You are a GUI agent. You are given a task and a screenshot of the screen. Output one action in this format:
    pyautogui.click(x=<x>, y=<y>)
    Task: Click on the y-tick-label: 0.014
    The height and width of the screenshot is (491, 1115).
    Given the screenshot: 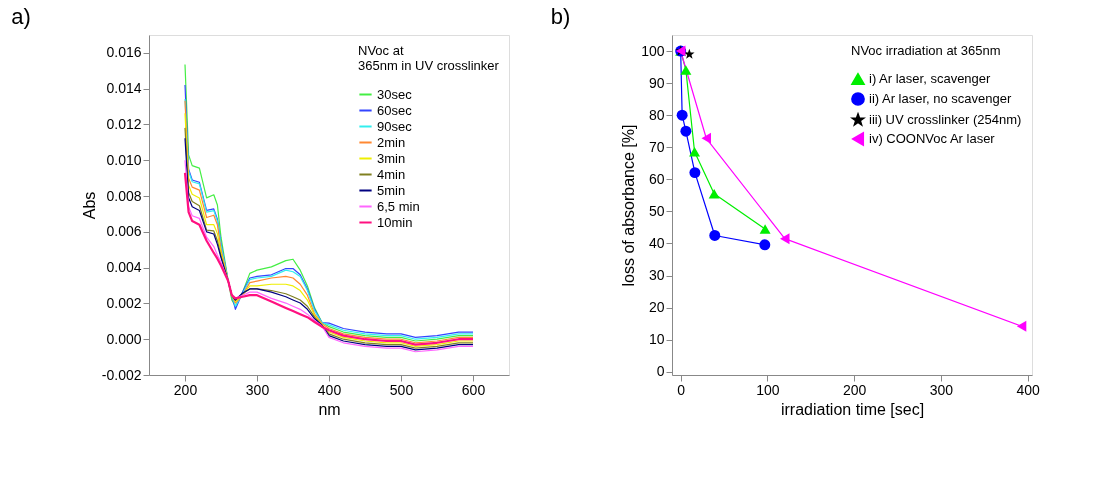 What is the action you would take?
    pyautogui.click(x=124, y=88)
    